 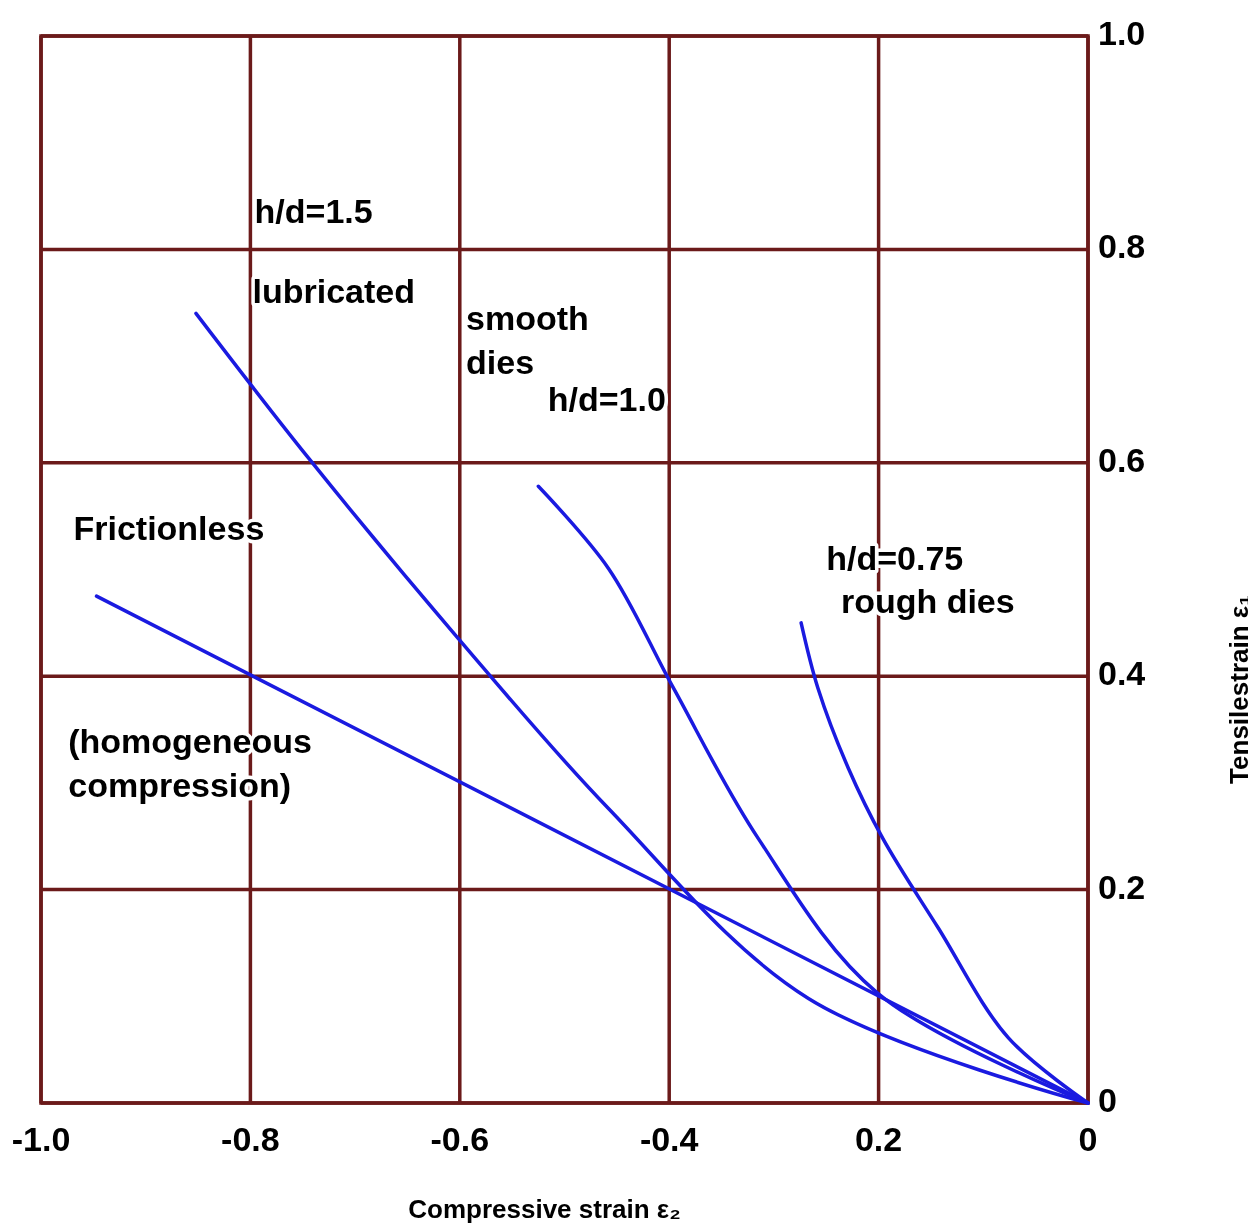 What do you see at coordinates (460, 1139) in the screenshot?
I see `x-tick-label: -0.6` at bounding box center [460, 1139].